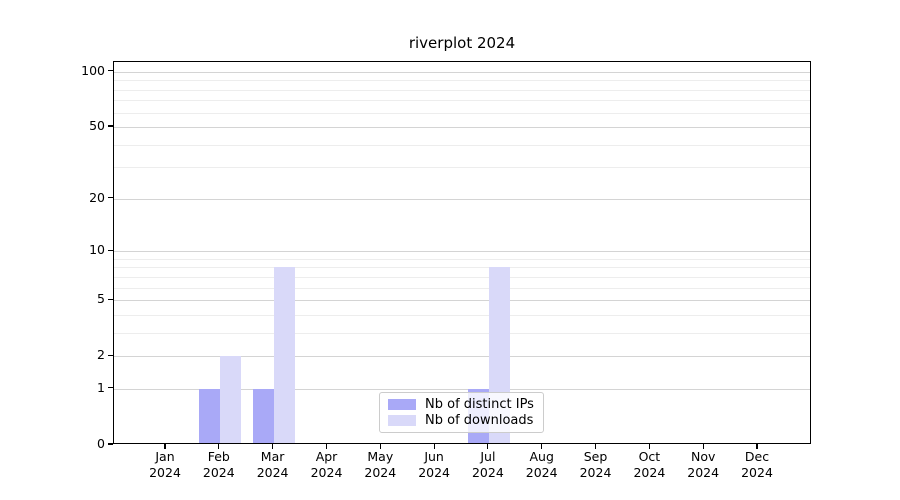 Image resolution: width=900 pixels, height=500 pixels. What do you see at coordinates (479, 405) in the screenshot?
I see `legend-label-distinct-ips: Nb of distinct IPs` at bounding box center [479, 405].